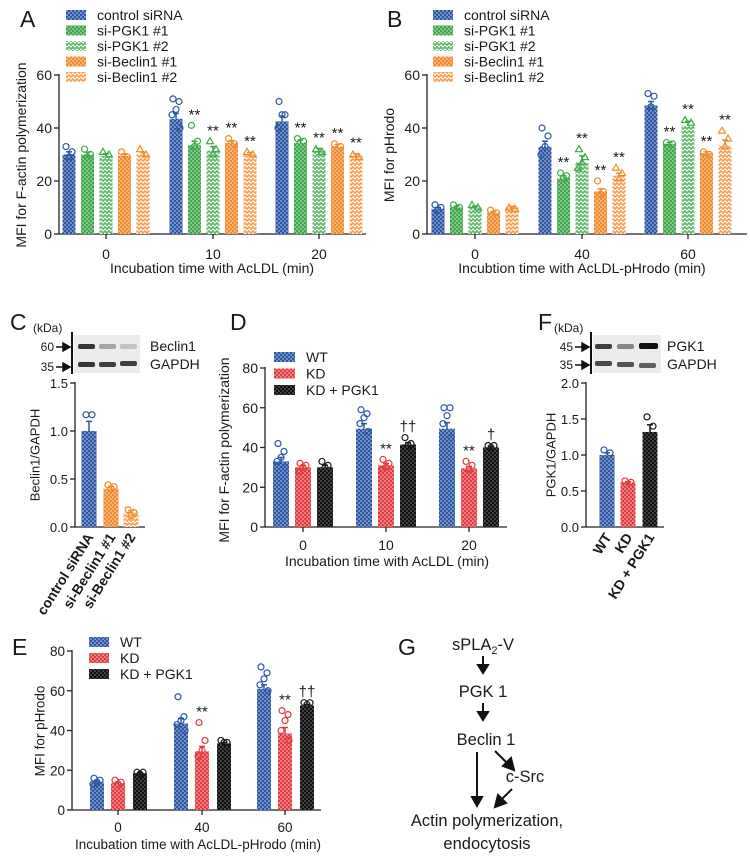 The height and width of the screenshot is (861, 750). I want to click on series-kd-pgk1: †† †, so click(408, 473).